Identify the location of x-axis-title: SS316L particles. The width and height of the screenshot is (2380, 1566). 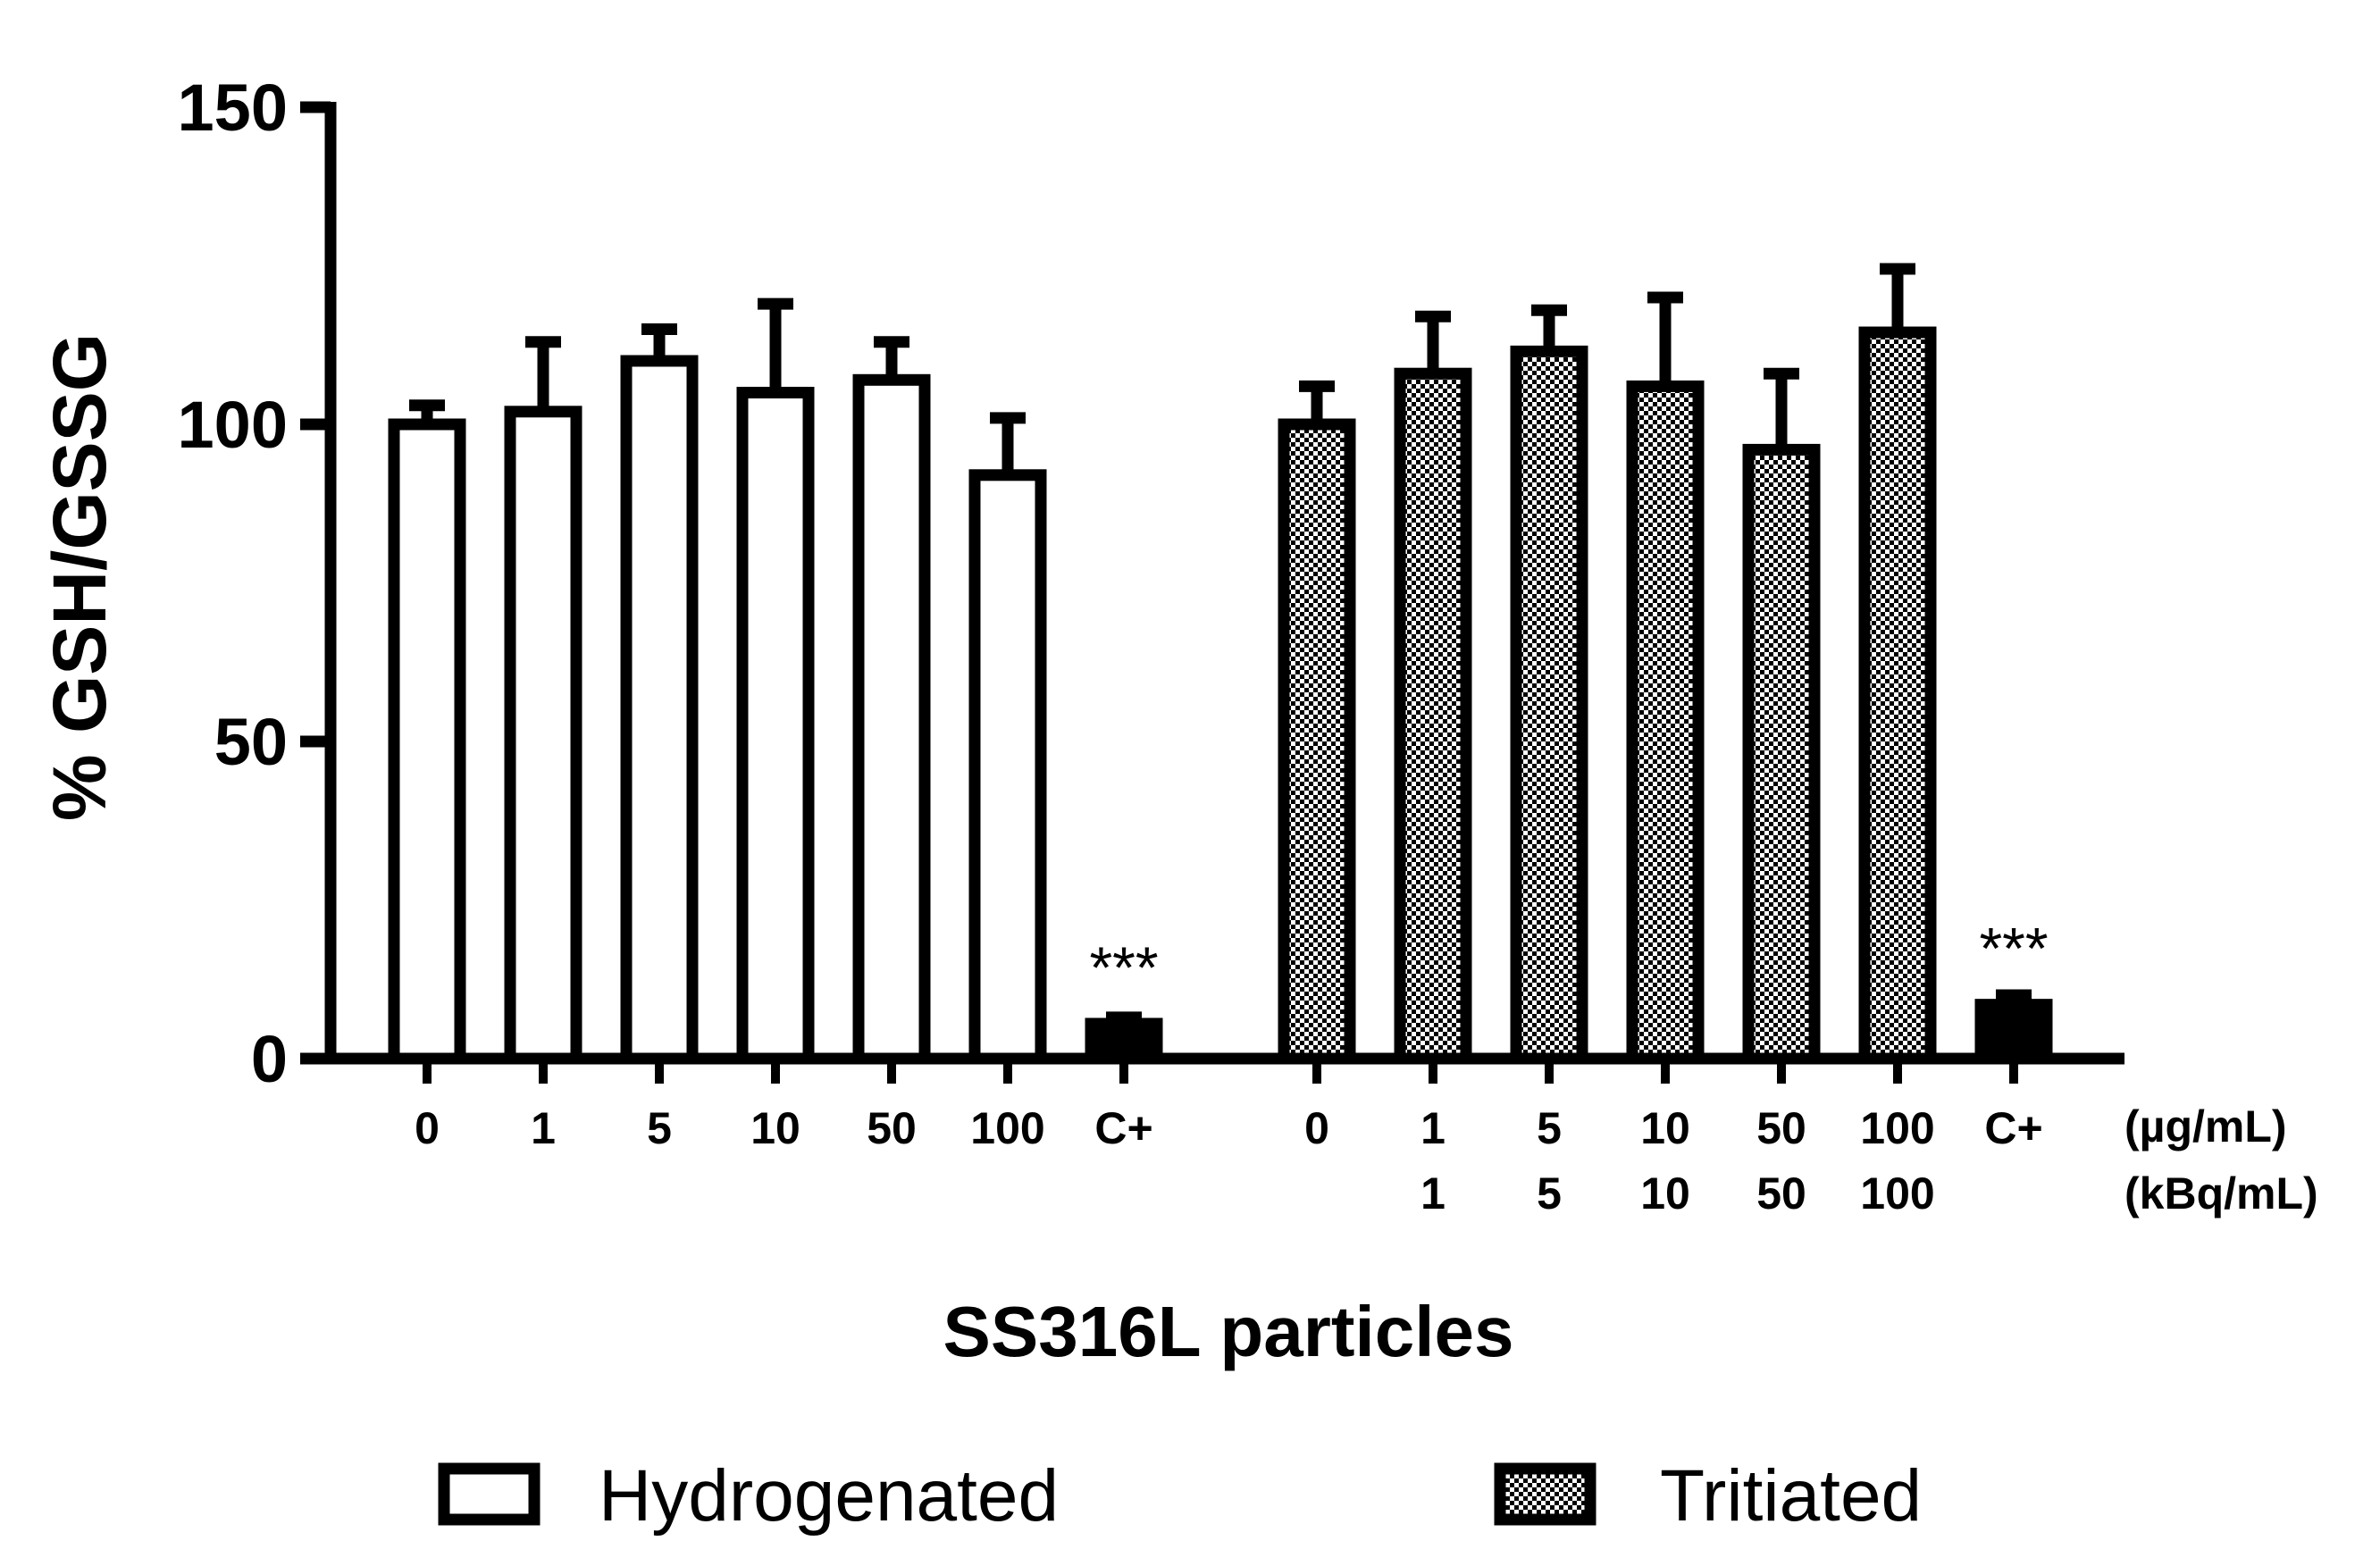
(1228, 1331).